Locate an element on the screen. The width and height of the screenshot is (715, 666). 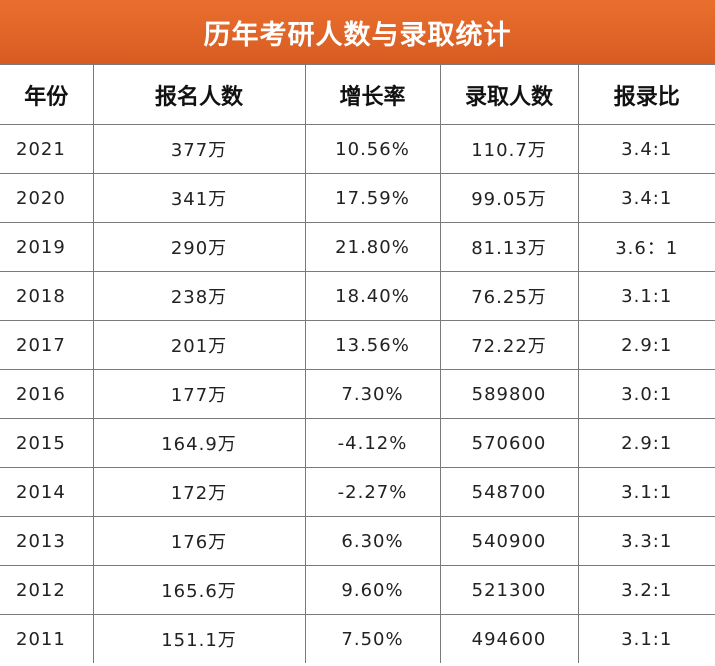
column-header-applicants: 报名人数 is located at coordinates (199, 94).